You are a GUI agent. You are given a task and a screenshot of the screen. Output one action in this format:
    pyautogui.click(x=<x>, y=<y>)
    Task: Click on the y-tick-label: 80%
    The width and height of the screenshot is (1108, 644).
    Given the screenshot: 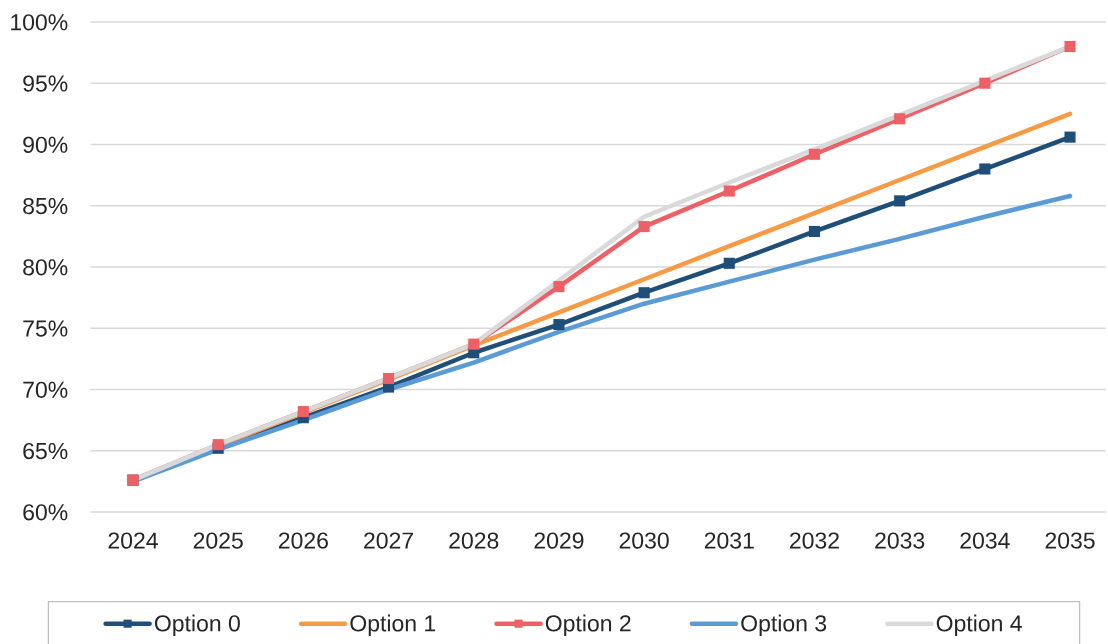 What is the action you would take?
    pyautogui.click(x=45, y=267)
    